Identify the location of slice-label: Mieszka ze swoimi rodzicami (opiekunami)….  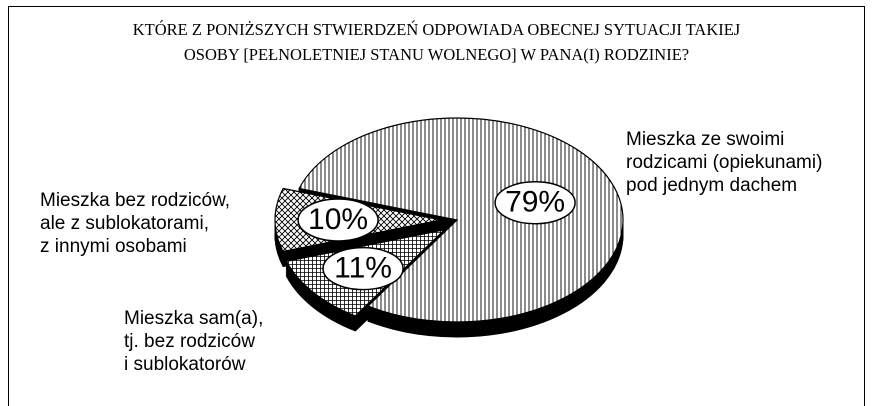
(724, 162).